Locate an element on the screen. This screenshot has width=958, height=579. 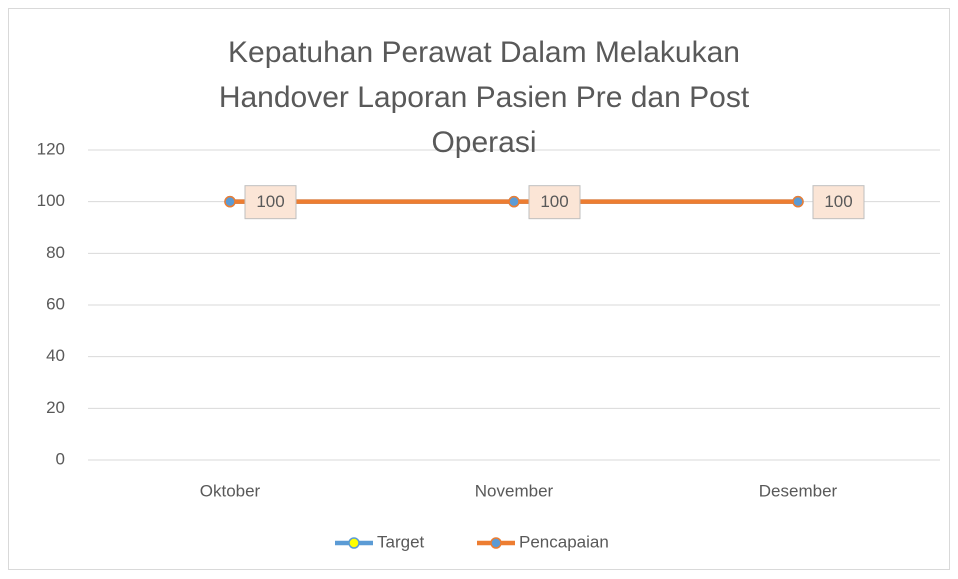
y-tick-label: 40 is located at coordinates (55, 355).